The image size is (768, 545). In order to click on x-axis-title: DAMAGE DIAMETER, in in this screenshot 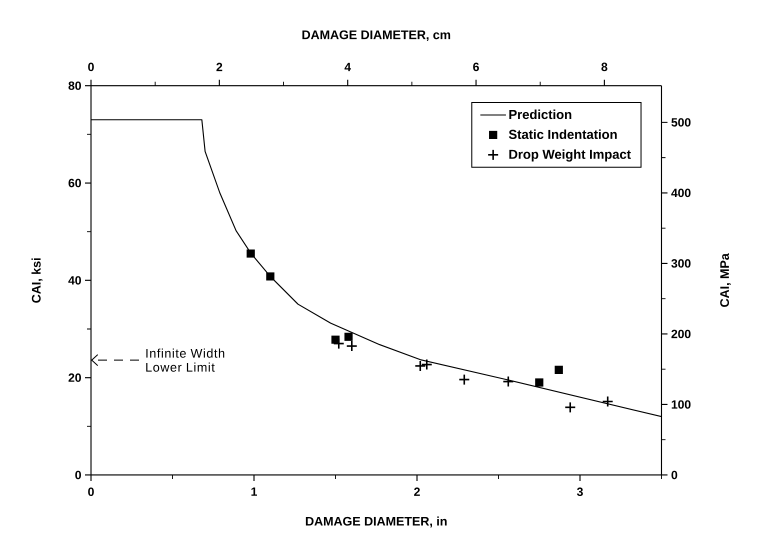, I will do `click(376, 522)`.